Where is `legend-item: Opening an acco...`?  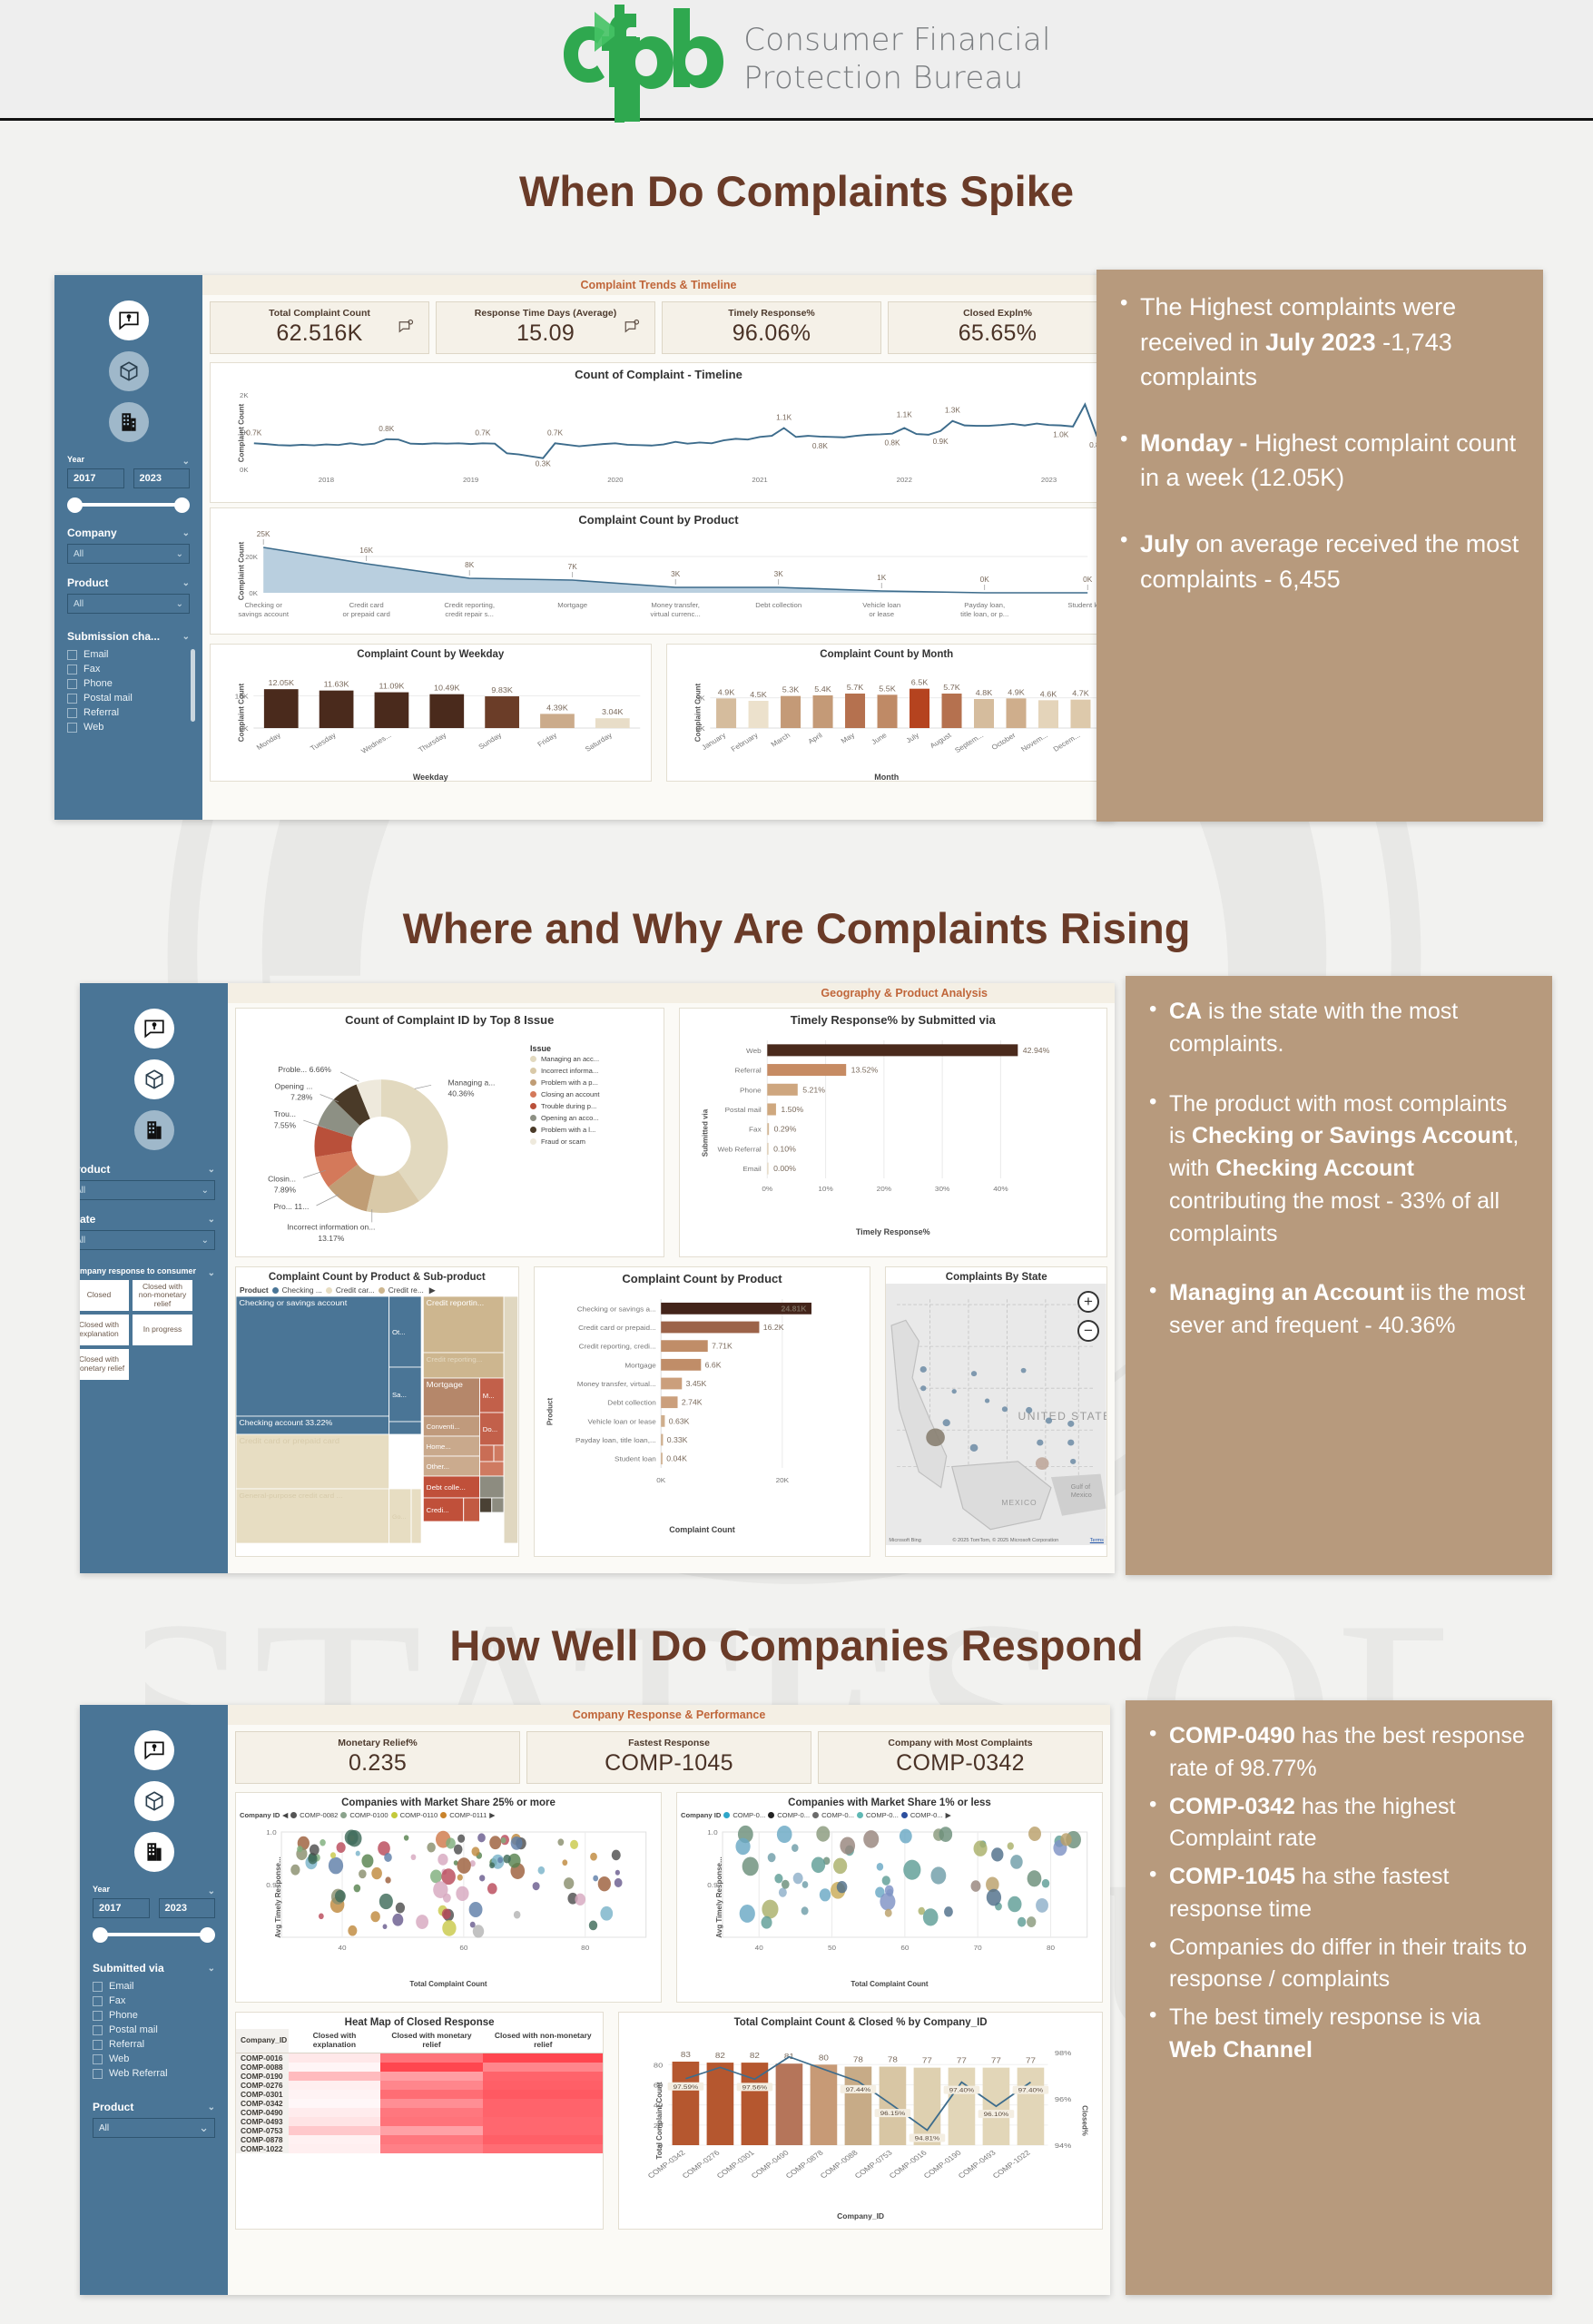
legend-item: Opening an acco... is located at coordinates (595, 1118).